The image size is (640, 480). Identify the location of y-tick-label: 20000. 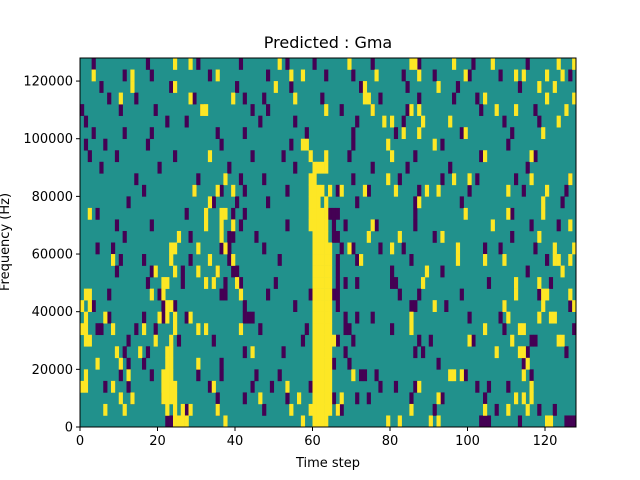
(52, 370).